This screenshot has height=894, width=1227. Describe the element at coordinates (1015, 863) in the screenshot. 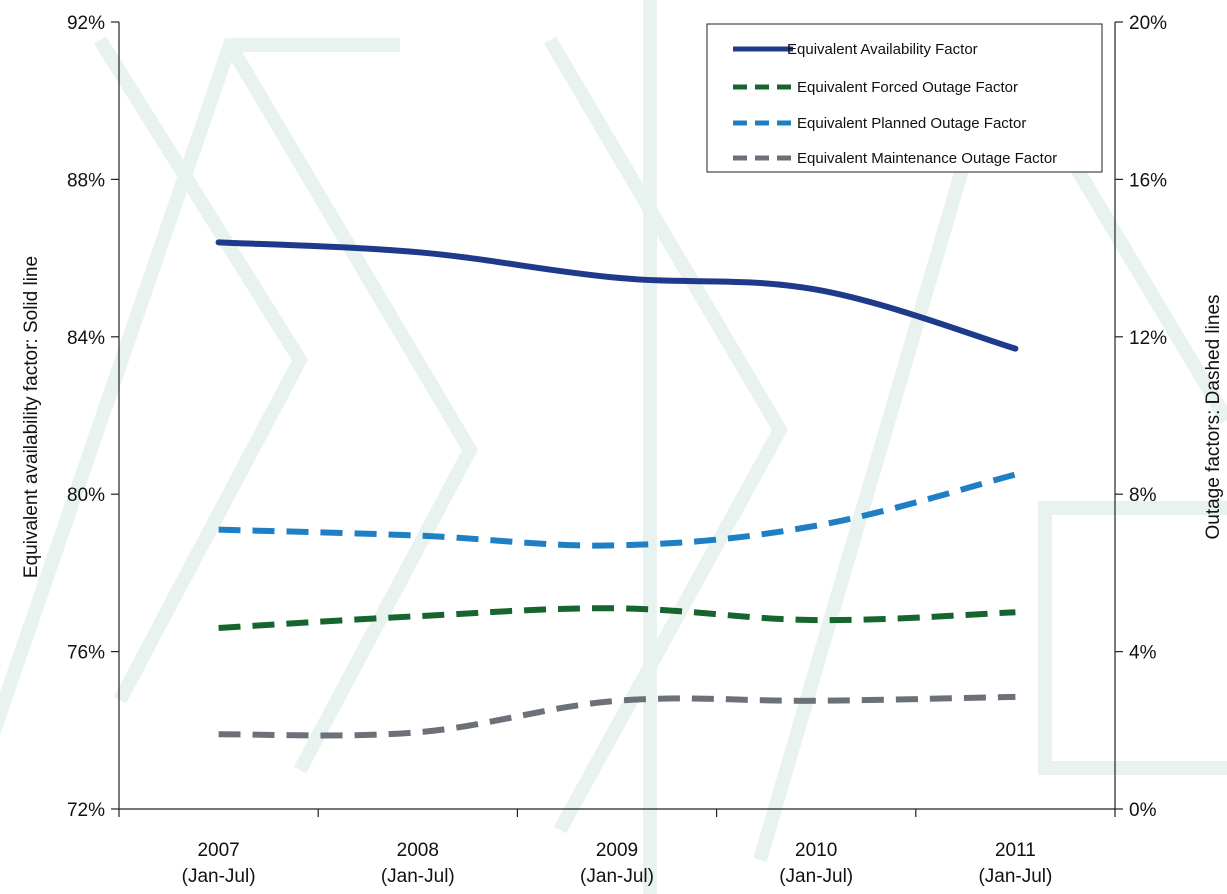

I see `x-tick-label: 2011 (Jan-Jul)` at that location.